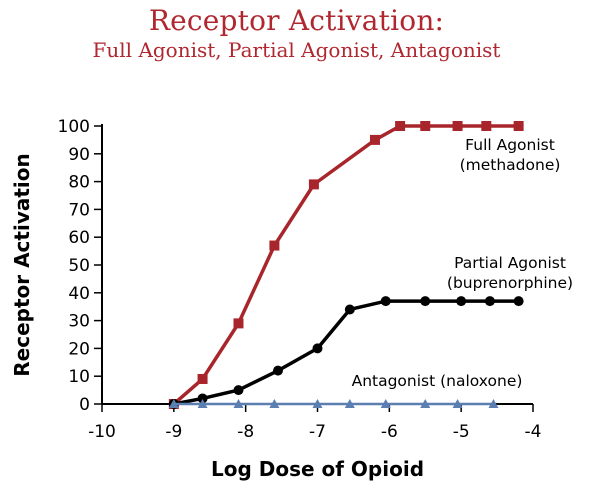 The height and width of the screenshot is (494, 593). What do you see at coordinates (317, 432) in the screenshot?
I see `x-tick-label: -7` at bounding box center [317, 432].